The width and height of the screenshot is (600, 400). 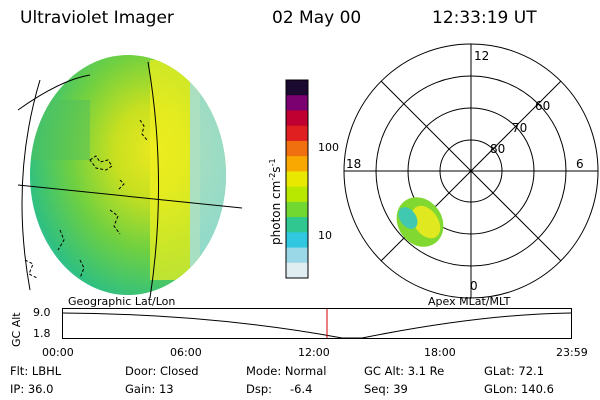 What do you see at coordinates (440, 352) in the screenshot?
I see `x-tick-1800: 18:00` at bounding box center [440, 352].